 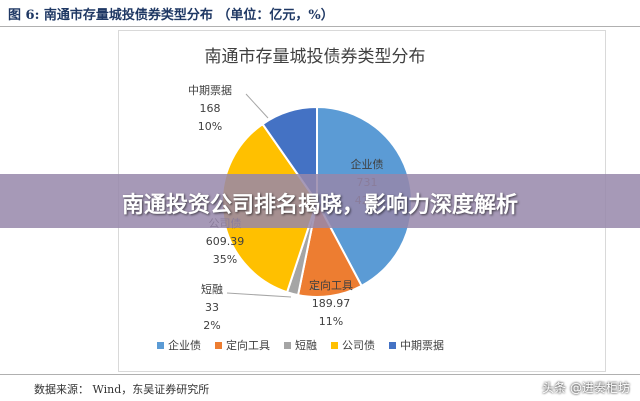 What do you see at coordinates (358, 345) in the screenshot?
I see `legend-label: 公司债` at bounding box center [358, 345].